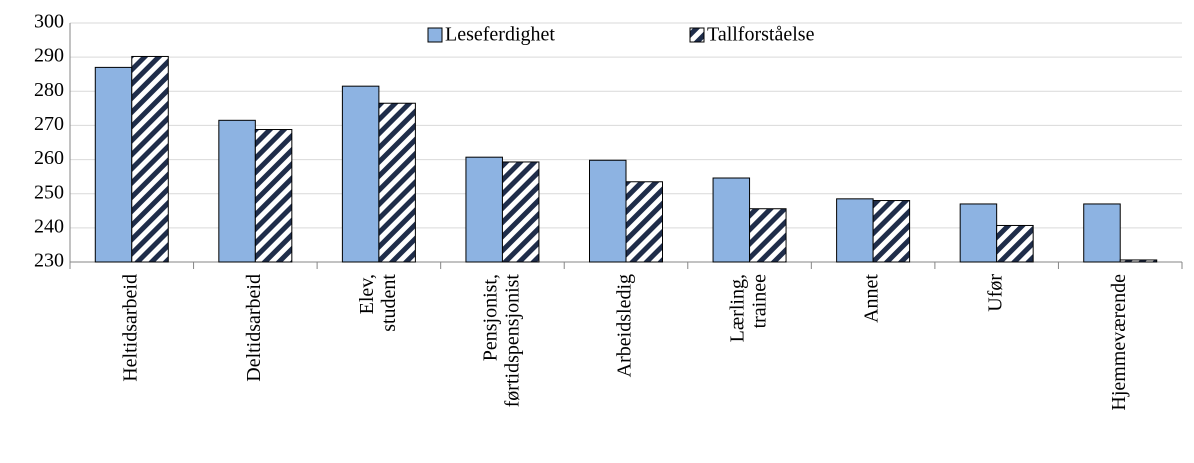  I want to click on y-tick-label: 270, so click(49, 124).